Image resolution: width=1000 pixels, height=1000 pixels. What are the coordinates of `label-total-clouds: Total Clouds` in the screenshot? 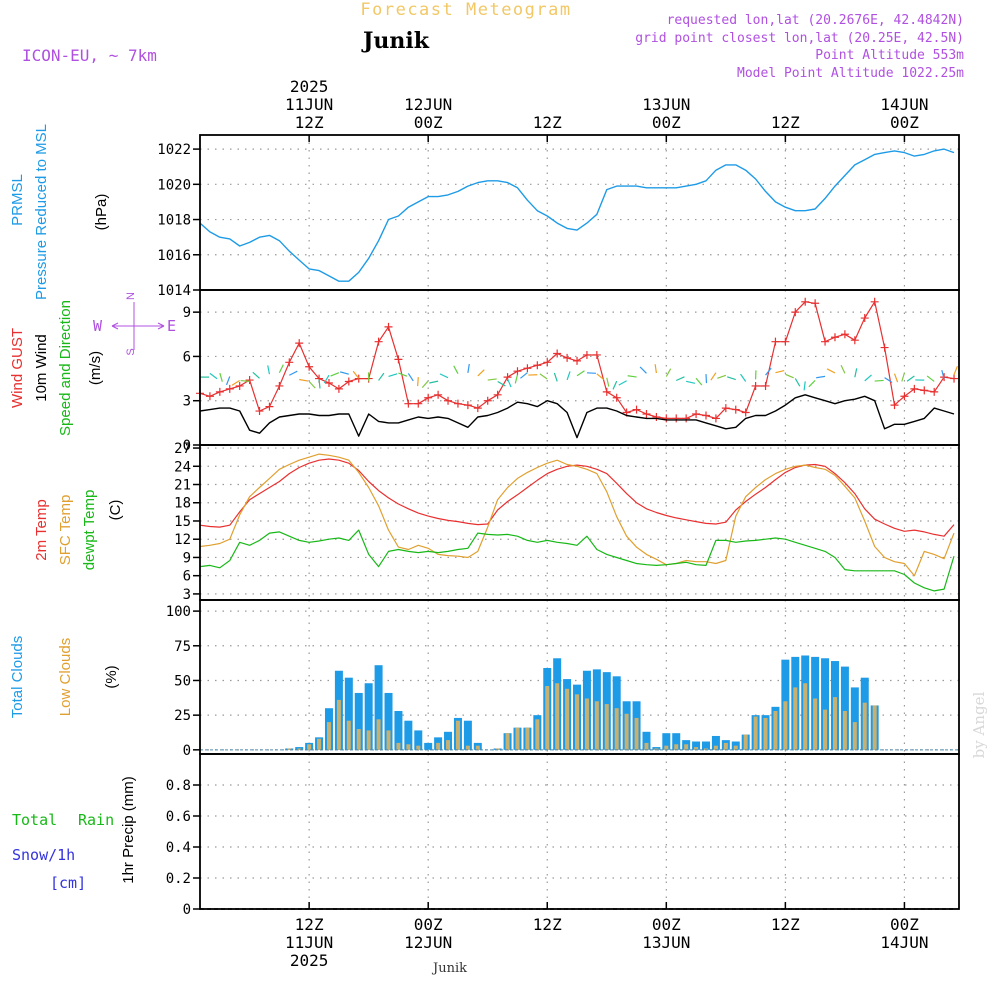 It's located at (17, 677).